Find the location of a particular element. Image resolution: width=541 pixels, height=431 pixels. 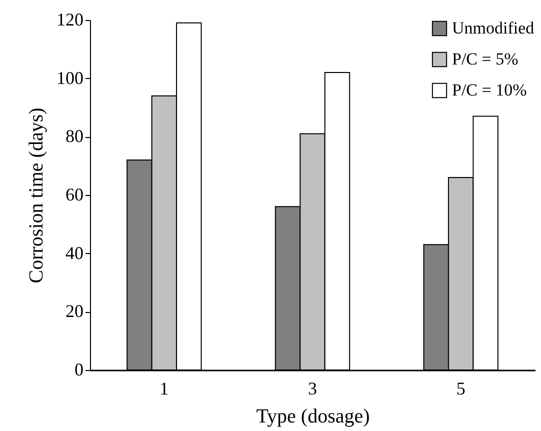

y-tick-label: 80 is located at coordinates (75, 136).